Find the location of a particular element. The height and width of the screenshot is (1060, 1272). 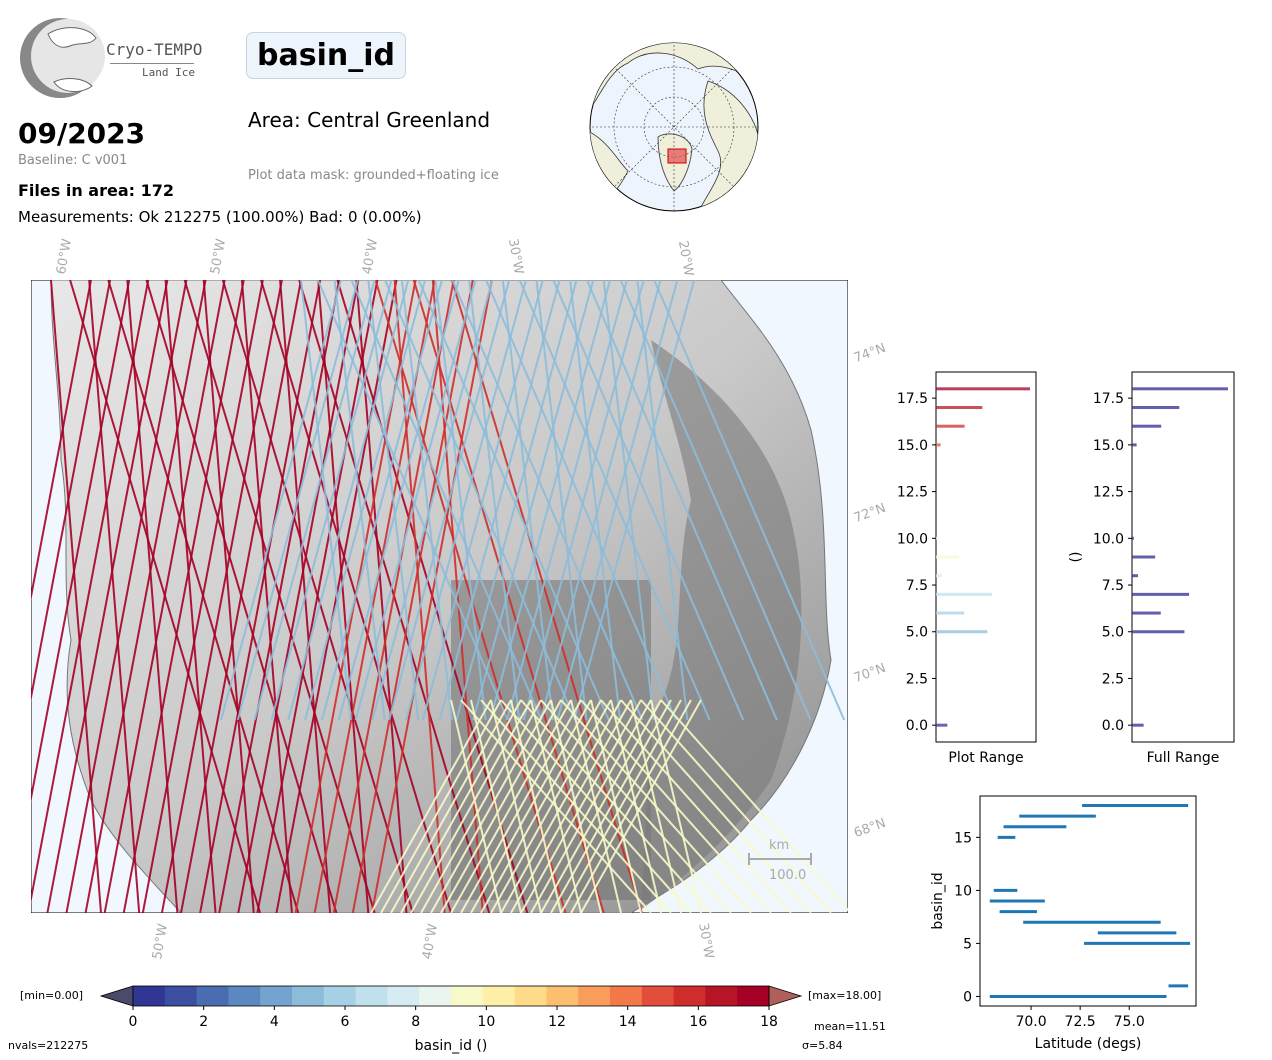

lon-label-bottom-1: 40°W is located at coordinates (431, 941).